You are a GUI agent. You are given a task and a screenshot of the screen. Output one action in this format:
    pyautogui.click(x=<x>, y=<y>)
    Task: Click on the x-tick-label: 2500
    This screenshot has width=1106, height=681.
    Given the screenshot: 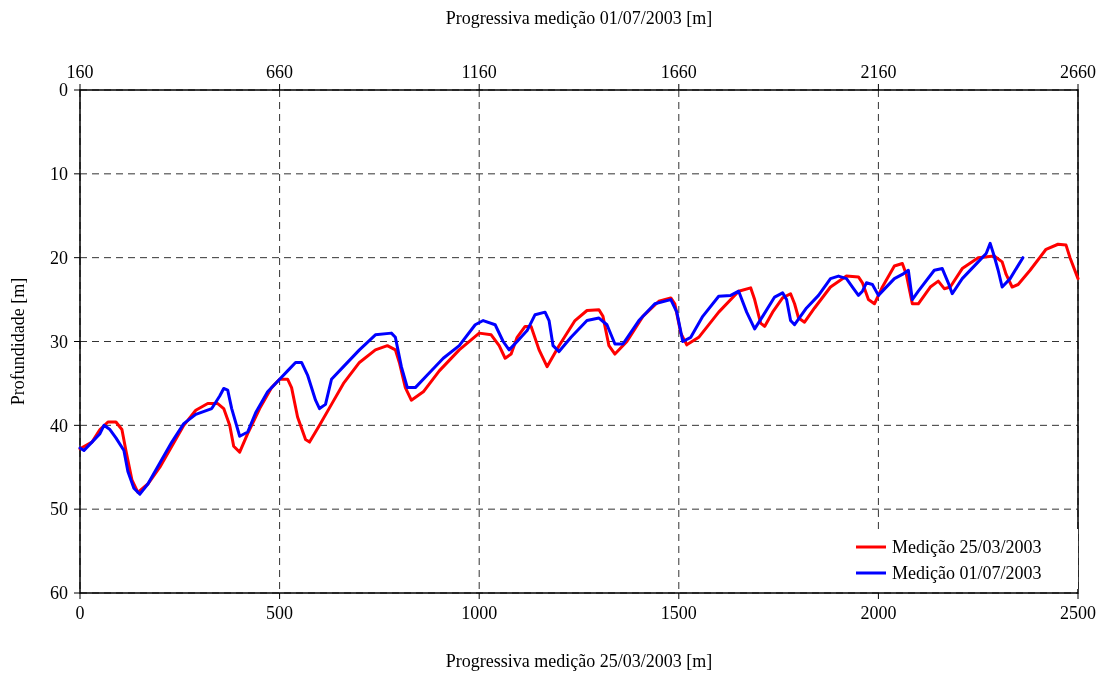 What is the action you would take?
    pyautogui.click(x=1078, y=613)
    